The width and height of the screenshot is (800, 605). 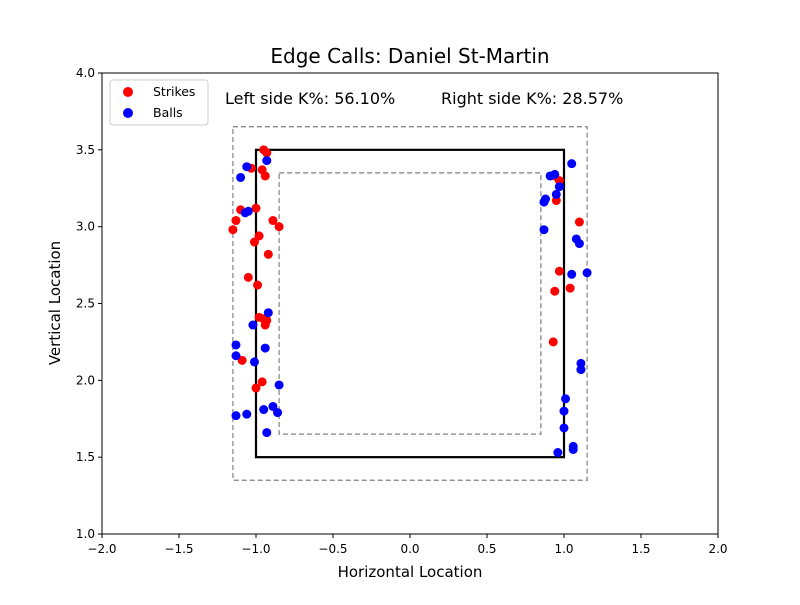 I want to click on legend-box, so click(x=159, y=102).